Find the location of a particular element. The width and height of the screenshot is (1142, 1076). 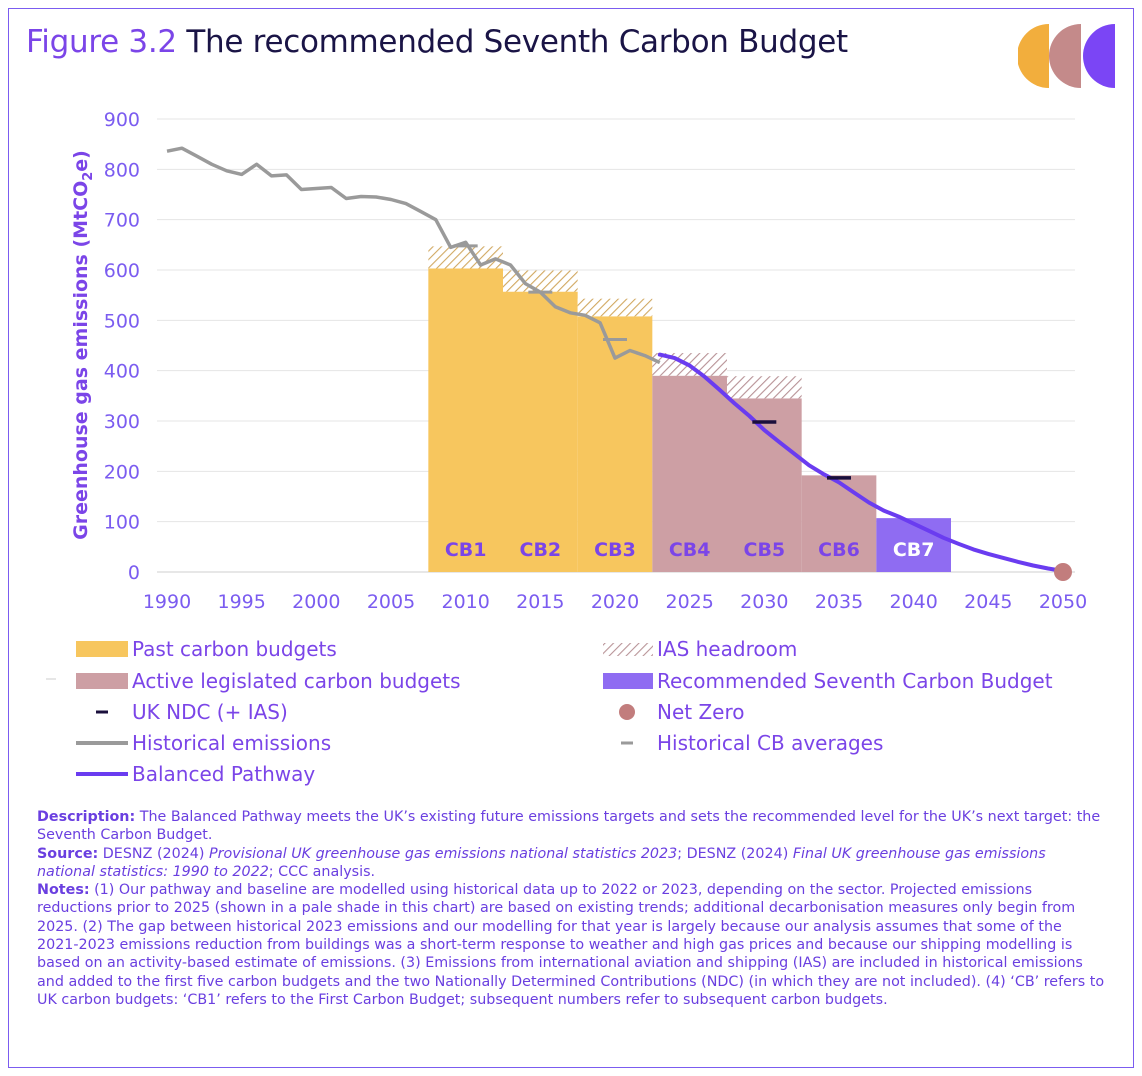

budget-bar-cb7 is located at coordinates (913, 545).